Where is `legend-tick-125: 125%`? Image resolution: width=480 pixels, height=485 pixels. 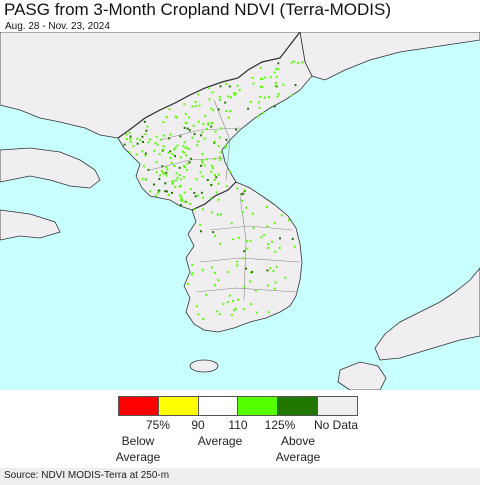
legend-tick-125: 125% is located at coordinates (280, 425).